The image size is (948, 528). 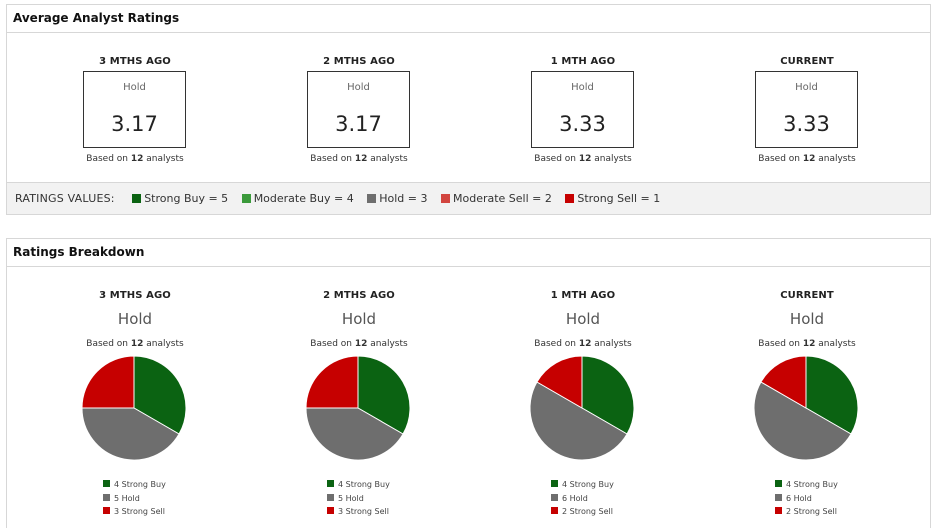 I want to click on strong-sell-swatch, so click(x=570, y=198).